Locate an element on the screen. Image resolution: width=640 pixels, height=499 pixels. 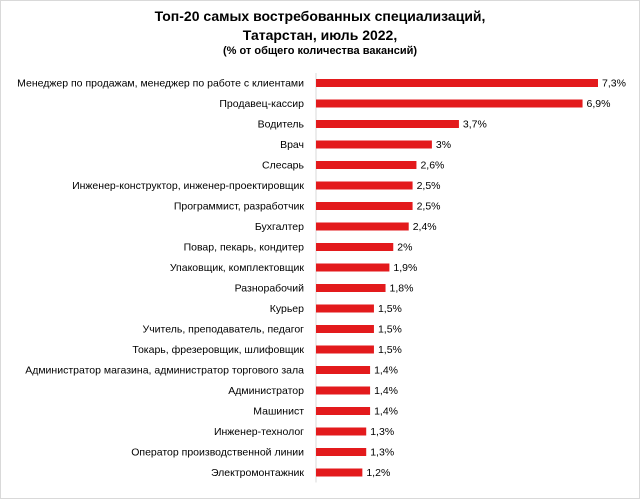
category-label: Врач is located at coordinates (292, 145).